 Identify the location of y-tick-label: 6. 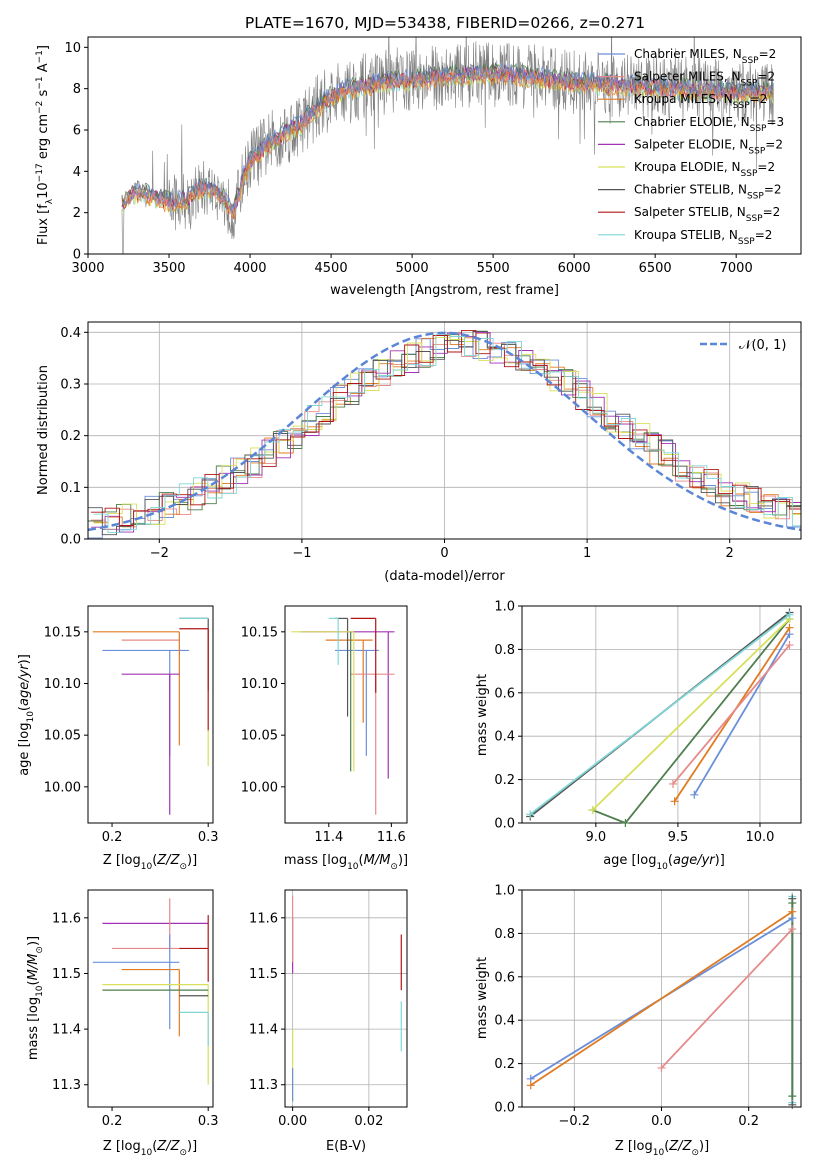
(77, 131).